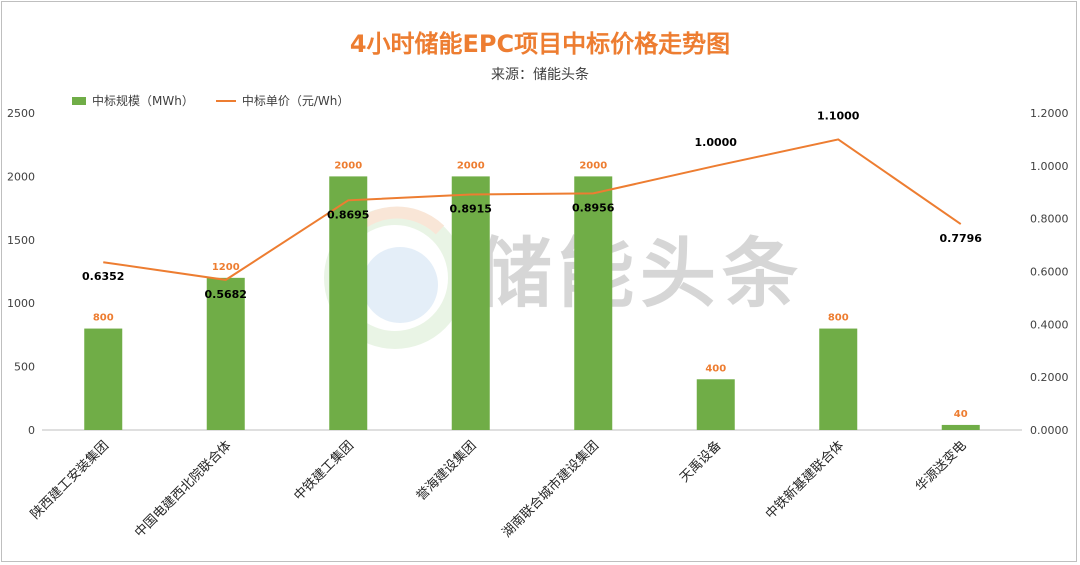 The height and width of the screenshot is (565, 1080). What do you see at coordinates (103, 276) in the screenshot?
I see `line-value-label: 0.6352` at bounding box center [103, 276].